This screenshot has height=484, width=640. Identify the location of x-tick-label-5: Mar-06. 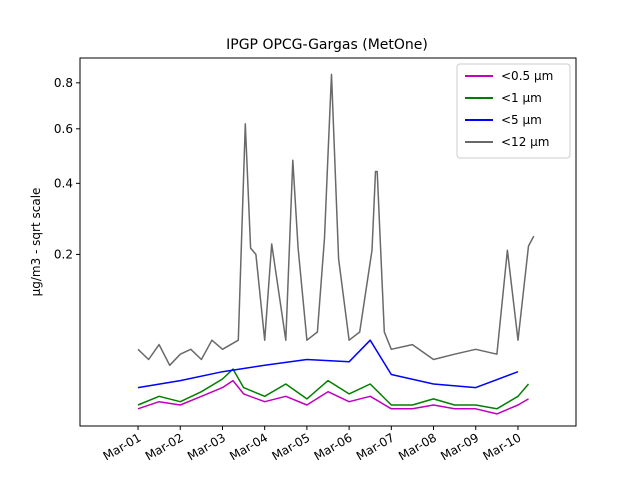
(333, 446).